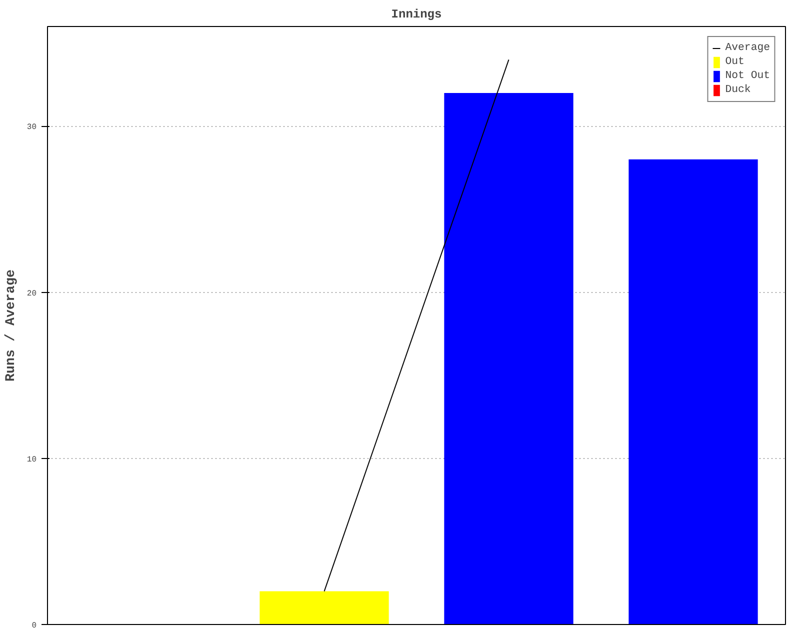 Image resolution: width=800 pixels, height=640 pixels. What do you see at coordinates (416, 15) in the screenshot?
I see `chart-title: Innings` at bounding box center [416, 15].